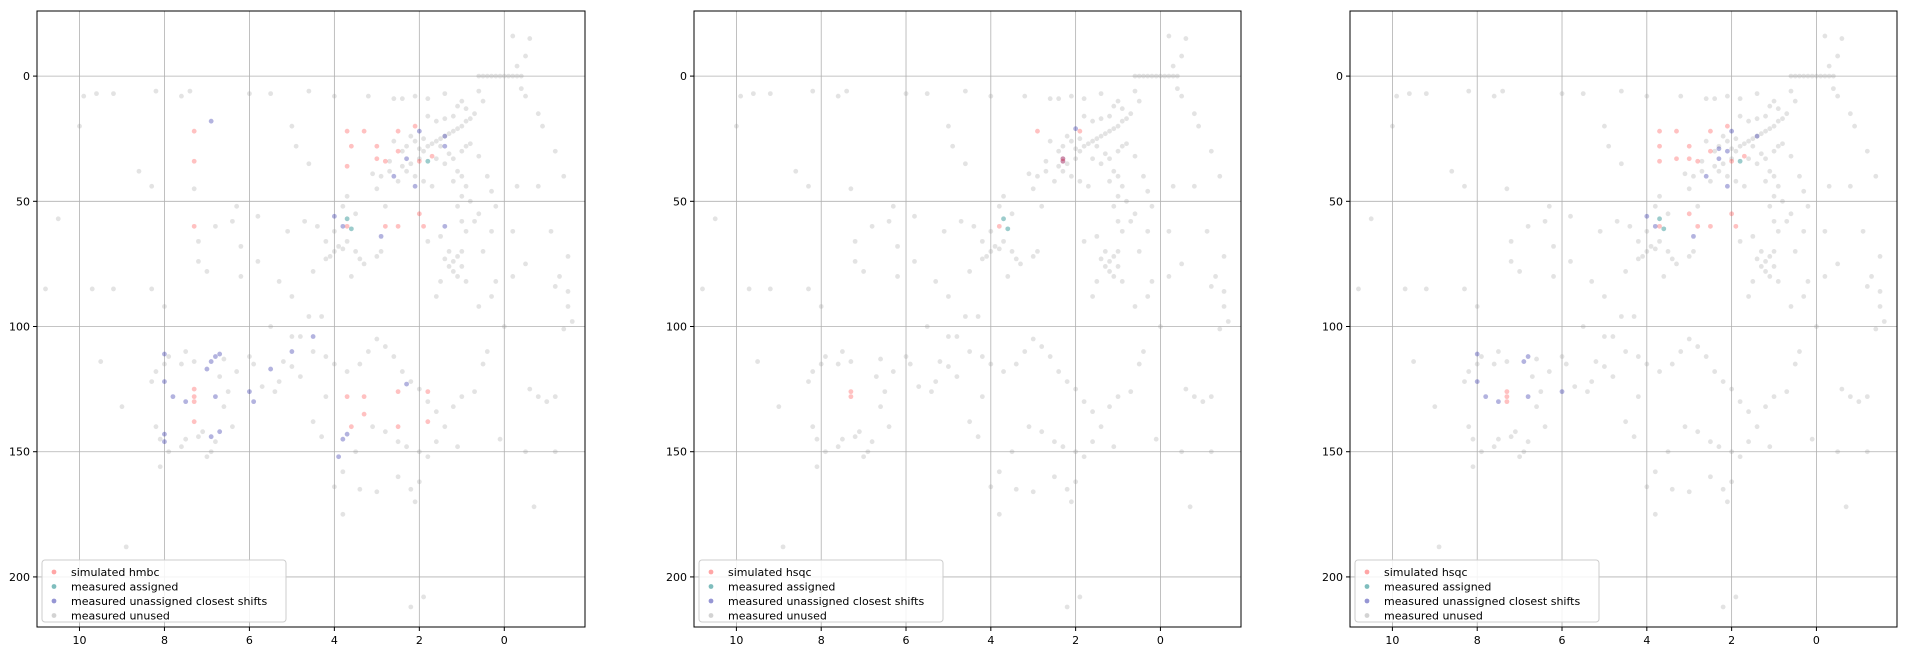 Image resolution: width=1908 pixels, height=653 pixels. I want to click on y-tick-label: 200, so click(1332, 577).